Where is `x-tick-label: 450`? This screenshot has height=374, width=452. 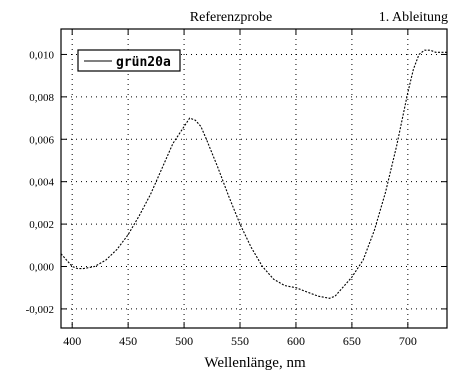
x-tick-label: 450 is located at coordinates (128, 341).